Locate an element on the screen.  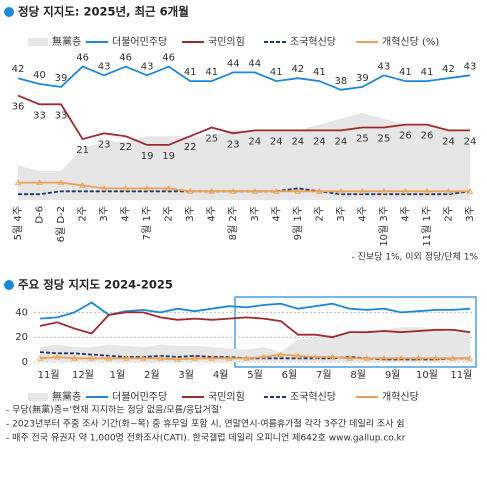
value-label: 24 is located at coordinates (276, 141).